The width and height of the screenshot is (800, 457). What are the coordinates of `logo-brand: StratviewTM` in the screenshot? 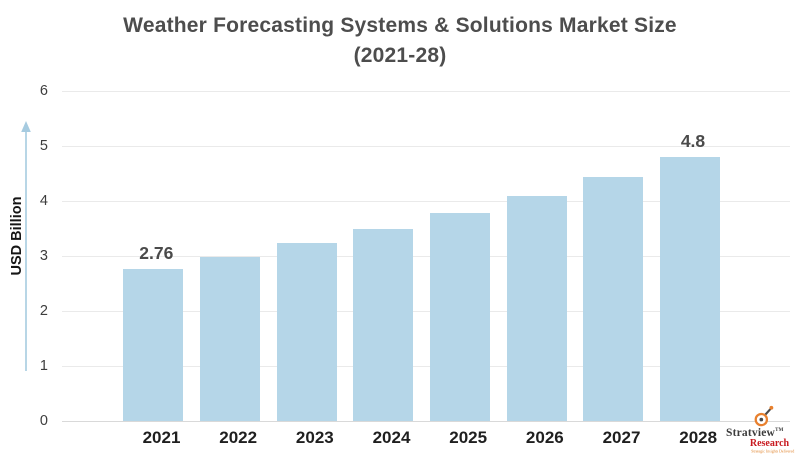 It's located at (756, 433).